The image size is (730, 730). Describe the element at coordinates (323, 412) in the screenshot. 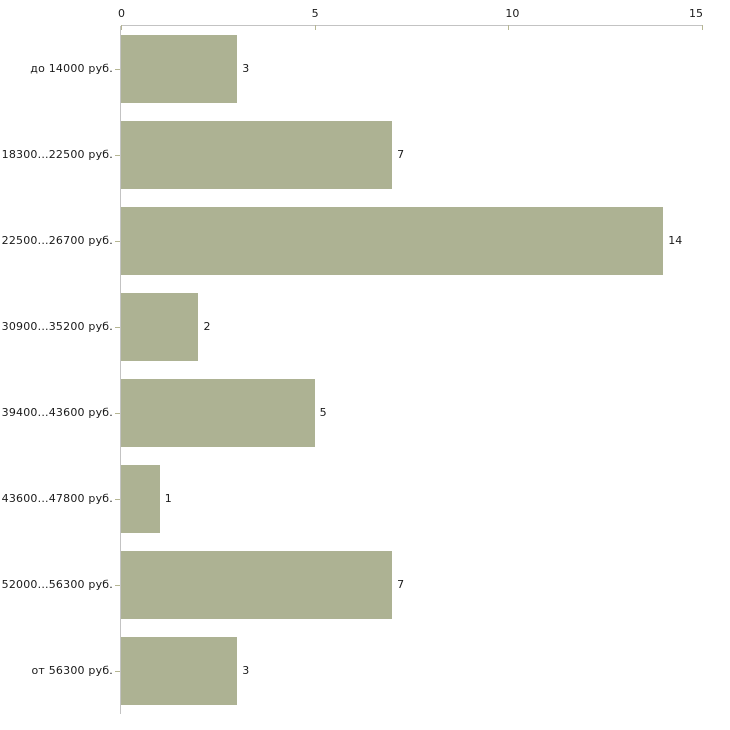

I see `bar-value-label: 5` at that location.